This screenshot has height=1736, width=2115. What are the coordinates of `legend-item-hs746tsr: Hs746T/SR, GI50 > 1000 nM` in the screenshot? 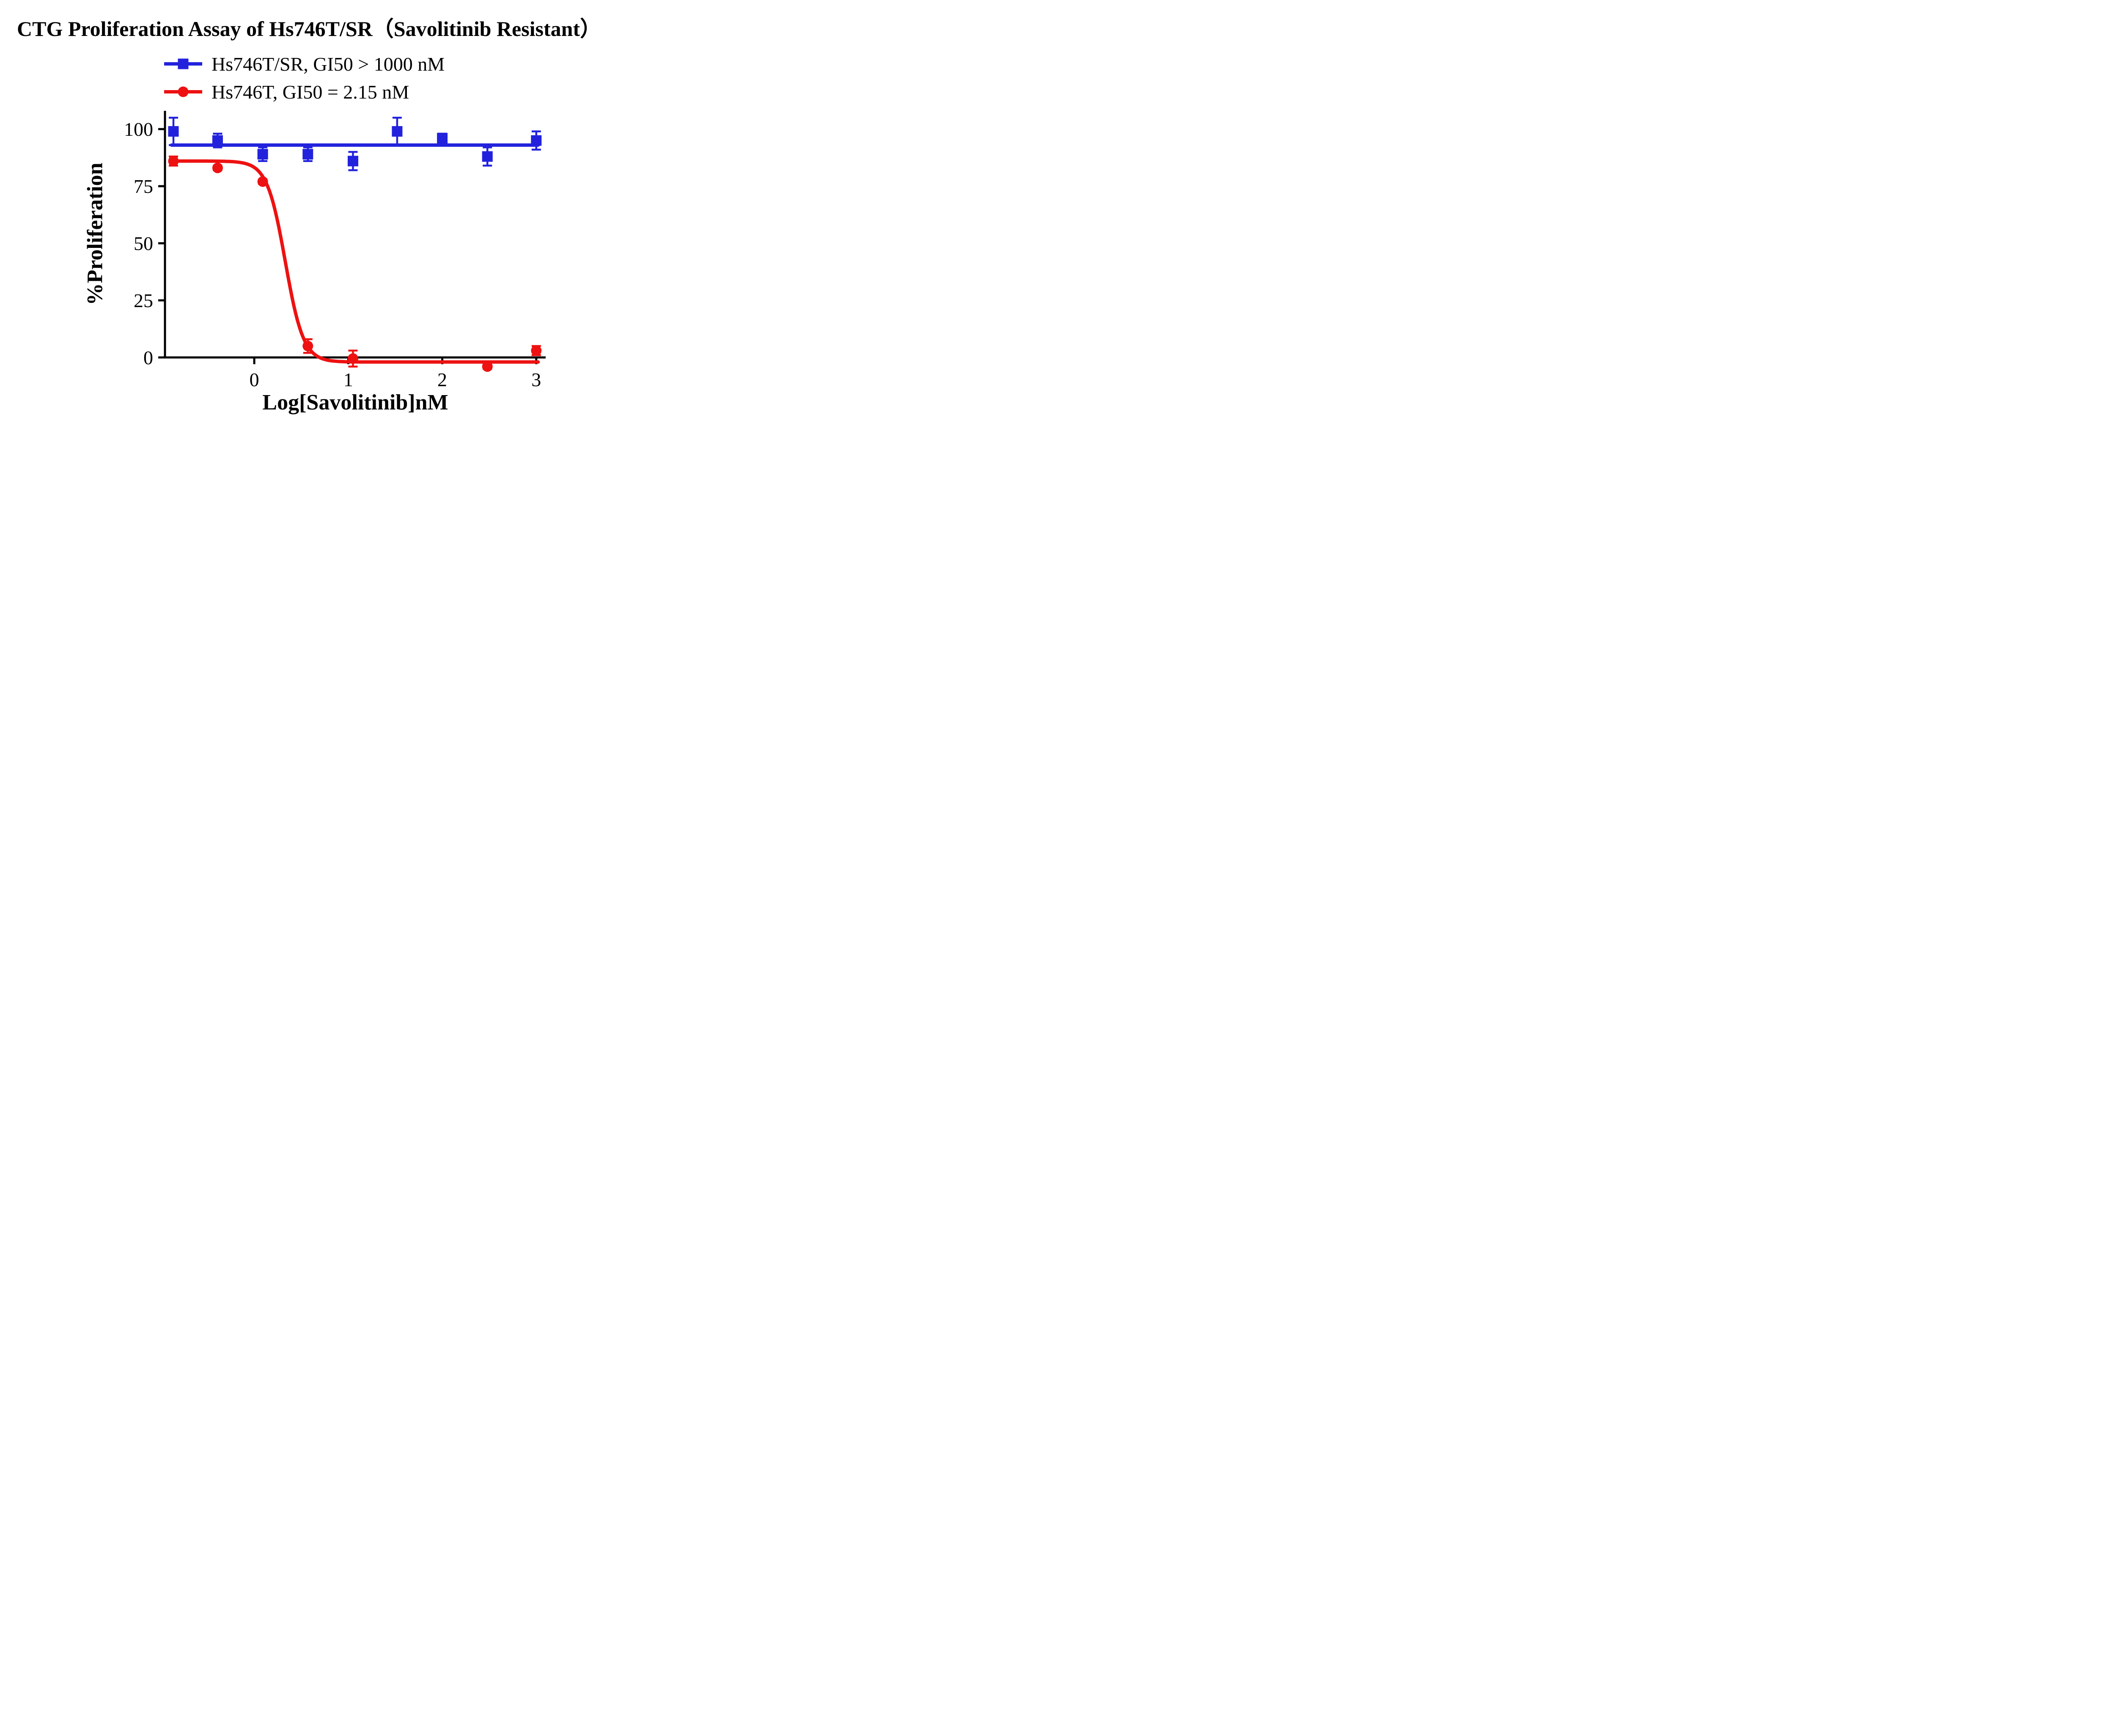 It's located at (304, 64).